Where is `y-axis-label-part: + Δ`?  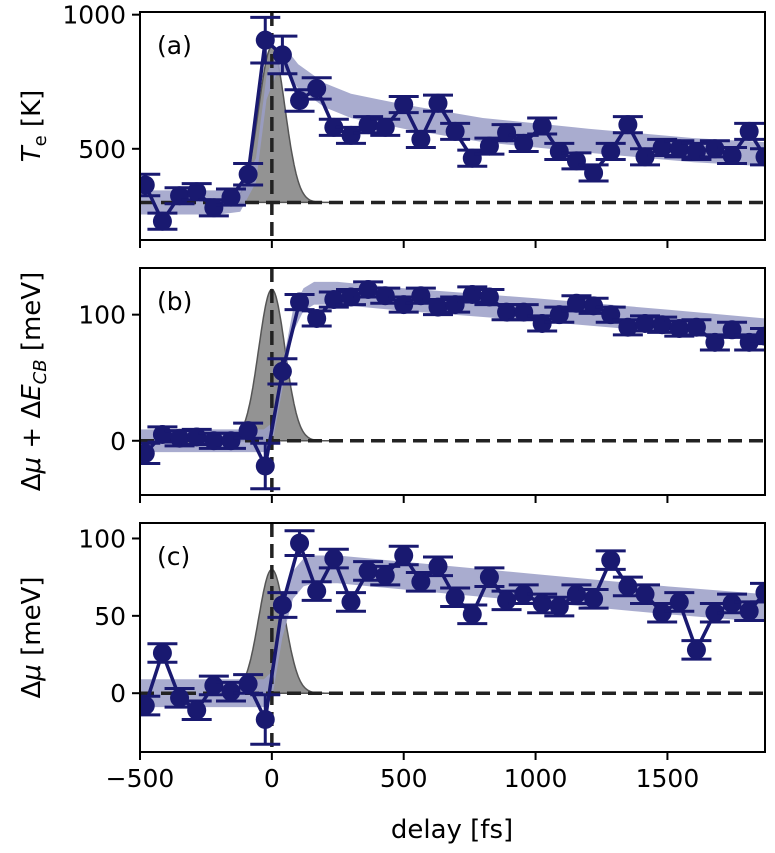
y-axis-label-part: + Δ is located at coordinates (32, 429).